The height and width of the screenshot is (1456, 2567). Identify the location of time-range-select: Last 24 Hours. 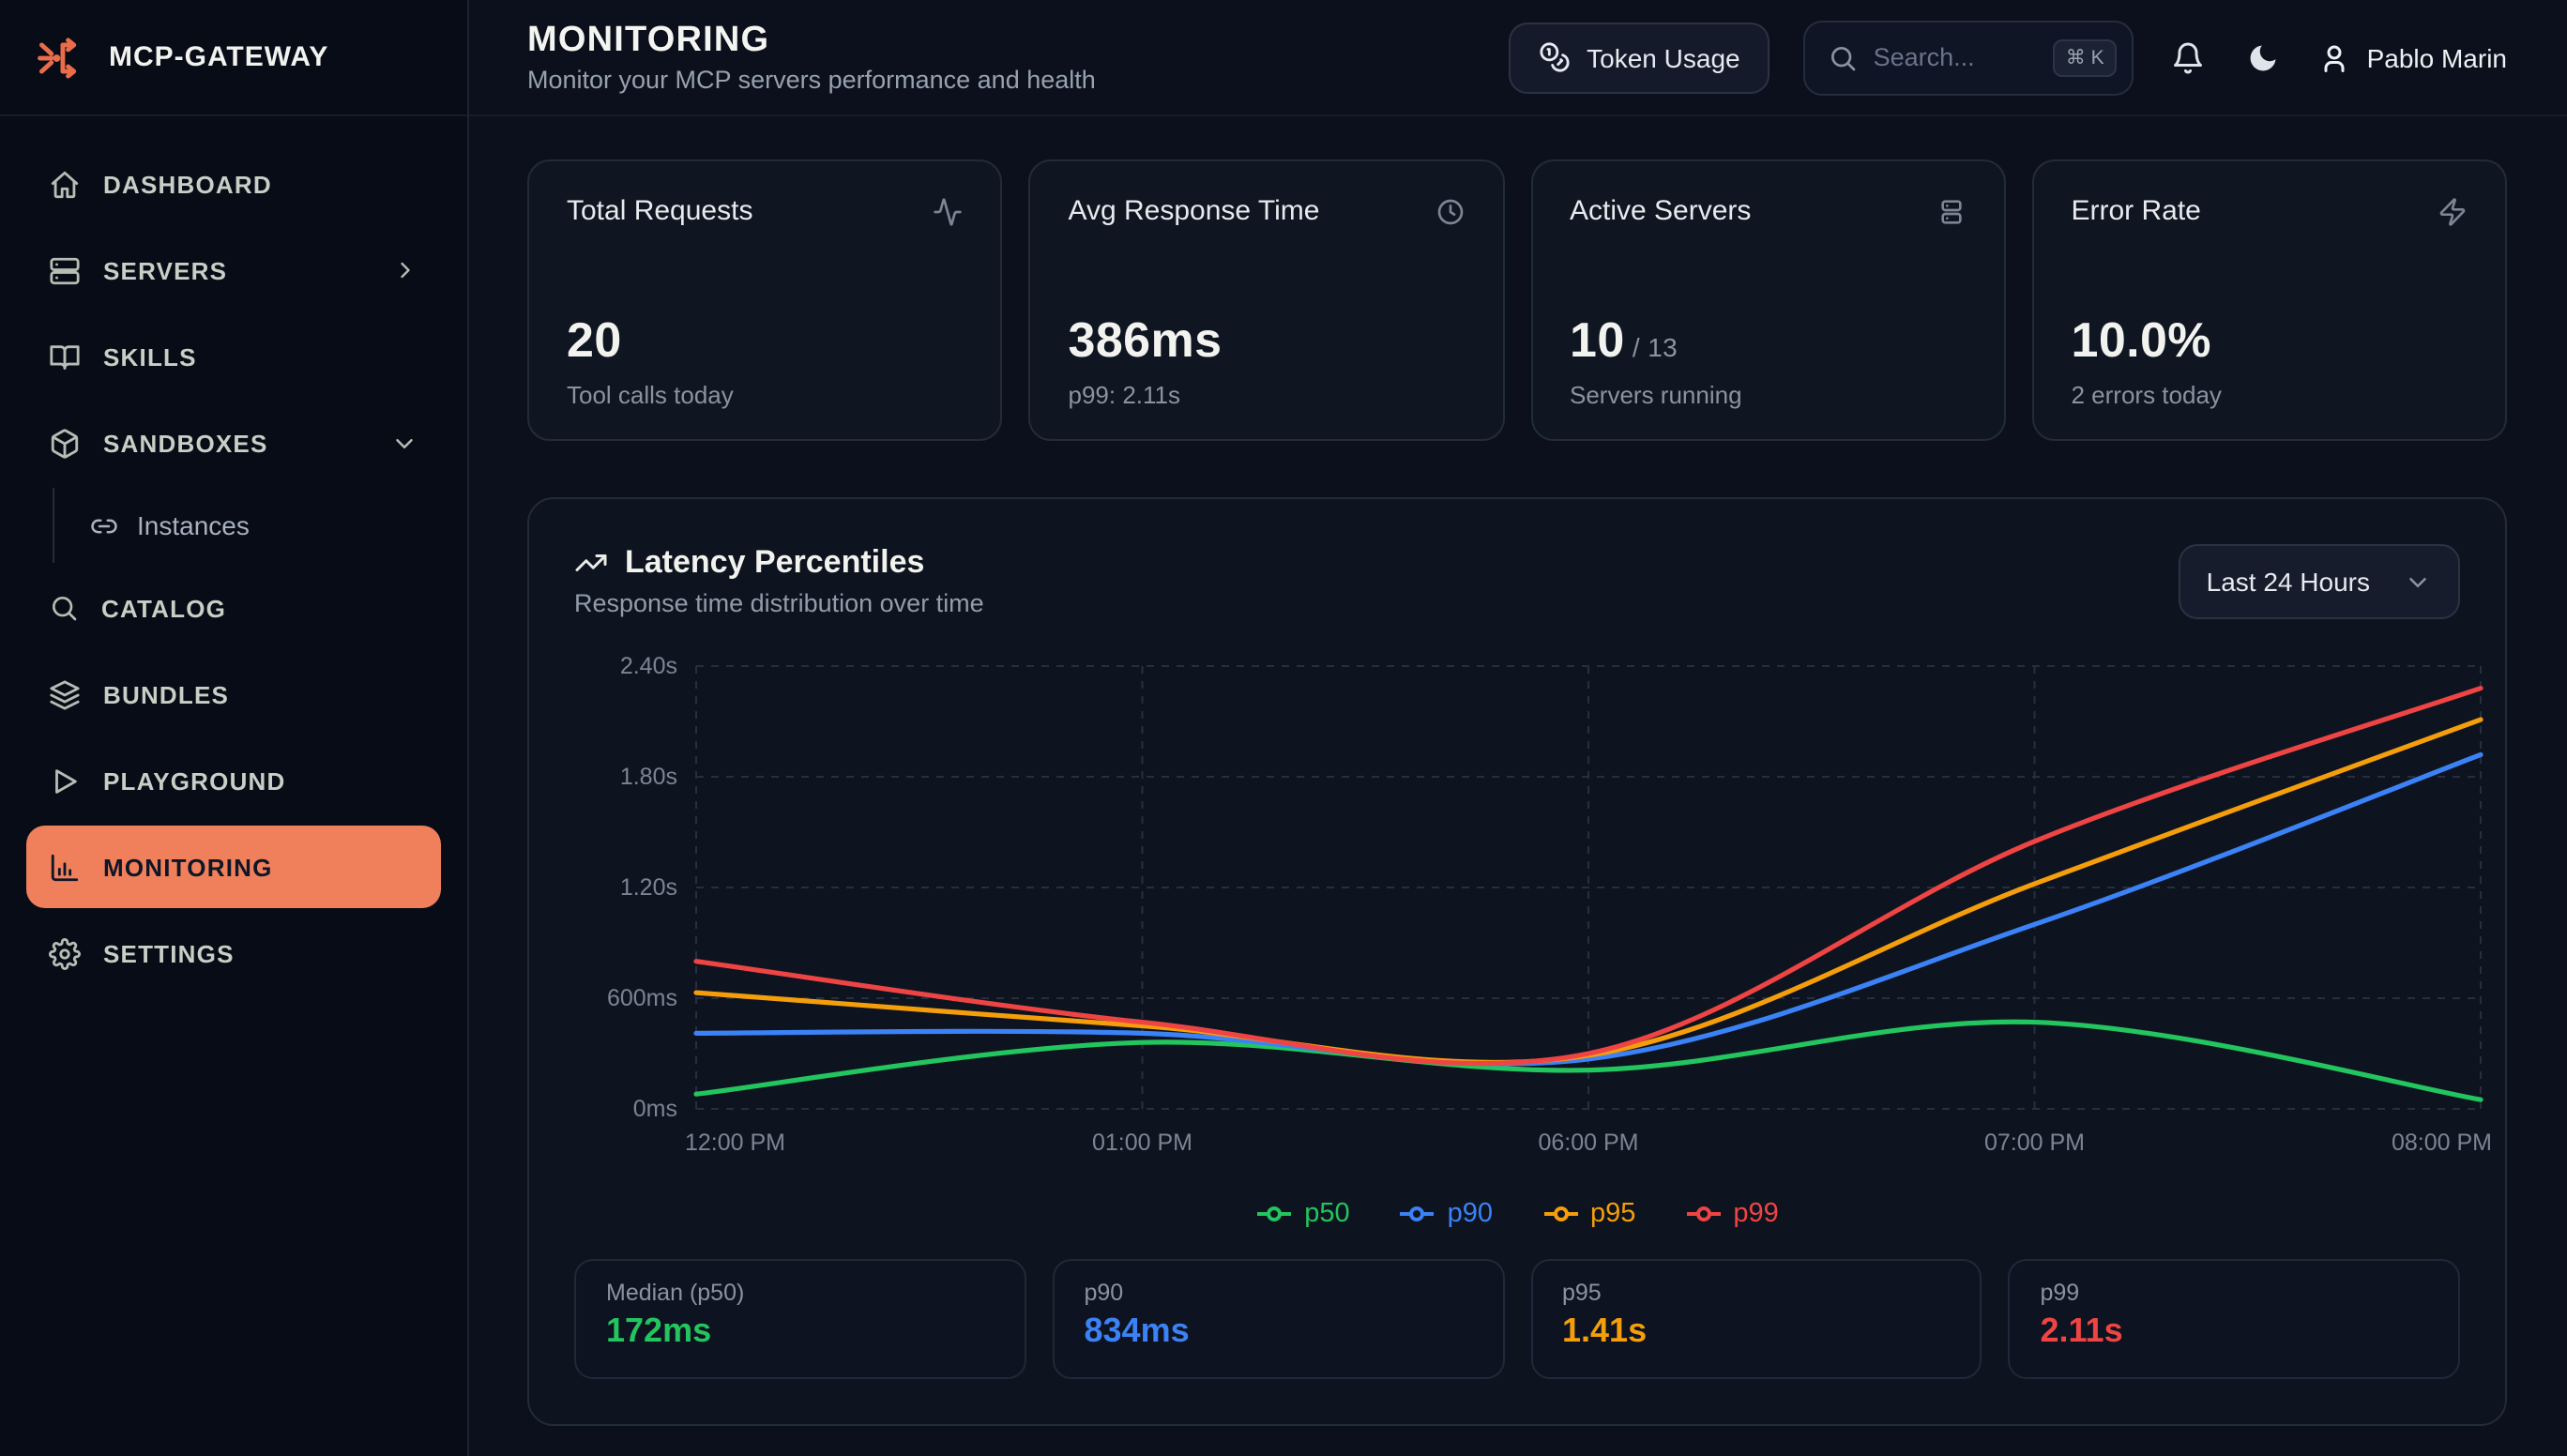
(2319, 581).